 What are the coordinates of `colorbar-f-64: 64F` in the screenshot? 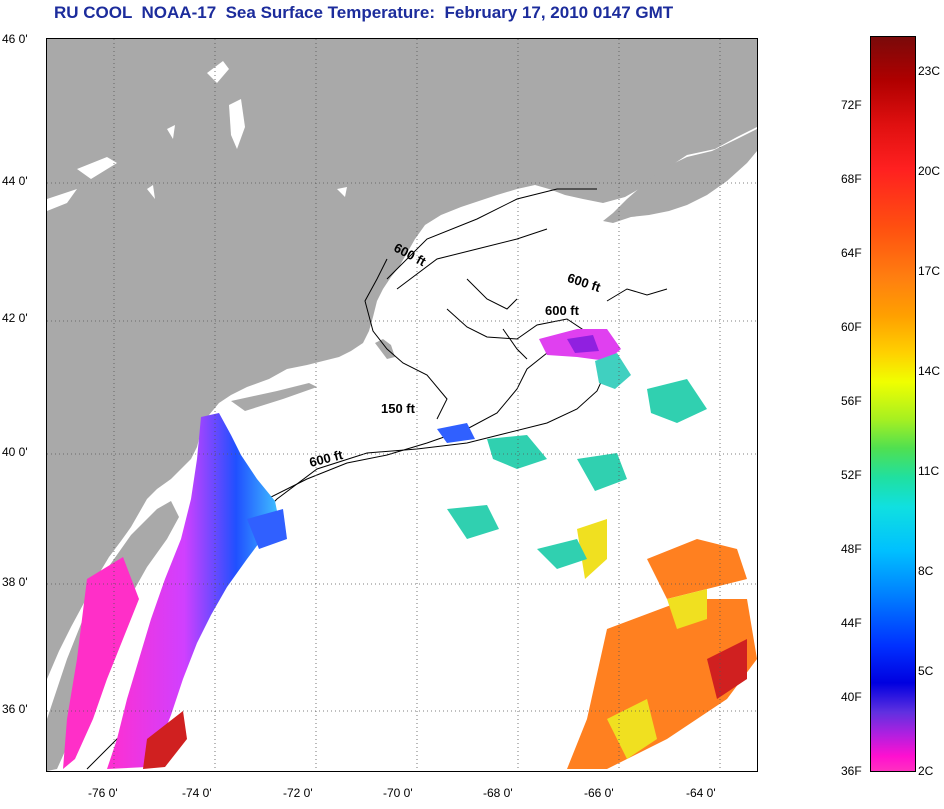 It's located at (851, 253).